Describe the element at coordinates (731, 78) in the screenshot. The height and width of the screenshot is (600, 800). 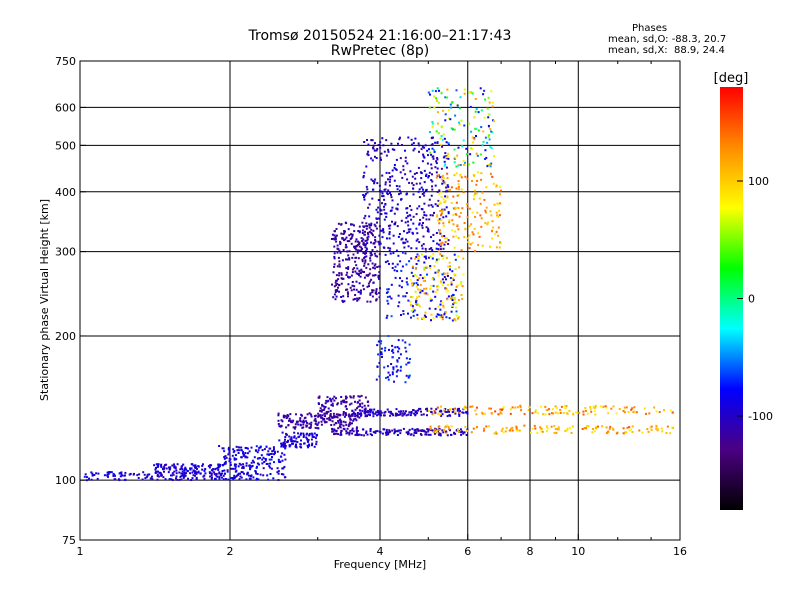
I see `colorbar-label: [deg]` at that location.